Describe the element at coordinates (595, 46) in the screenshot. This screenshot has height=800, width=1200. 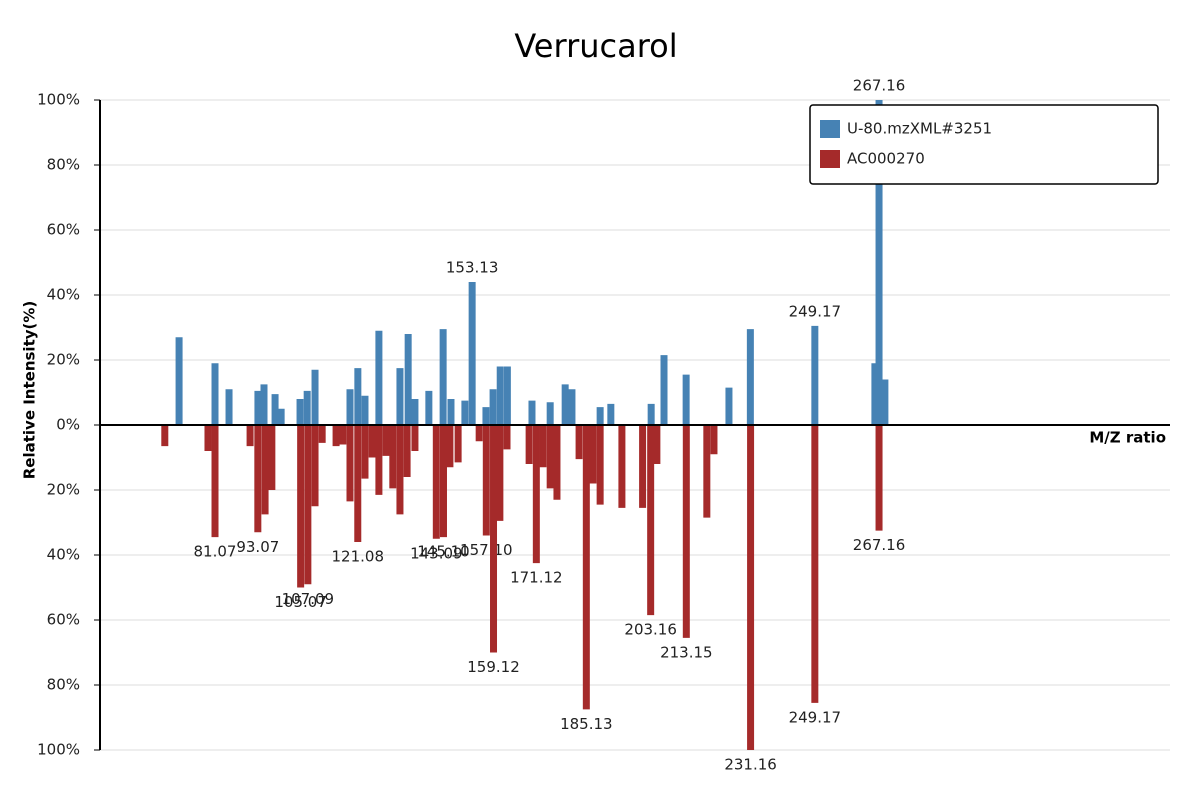
I see `chart-title: Verrucarol` at that location.